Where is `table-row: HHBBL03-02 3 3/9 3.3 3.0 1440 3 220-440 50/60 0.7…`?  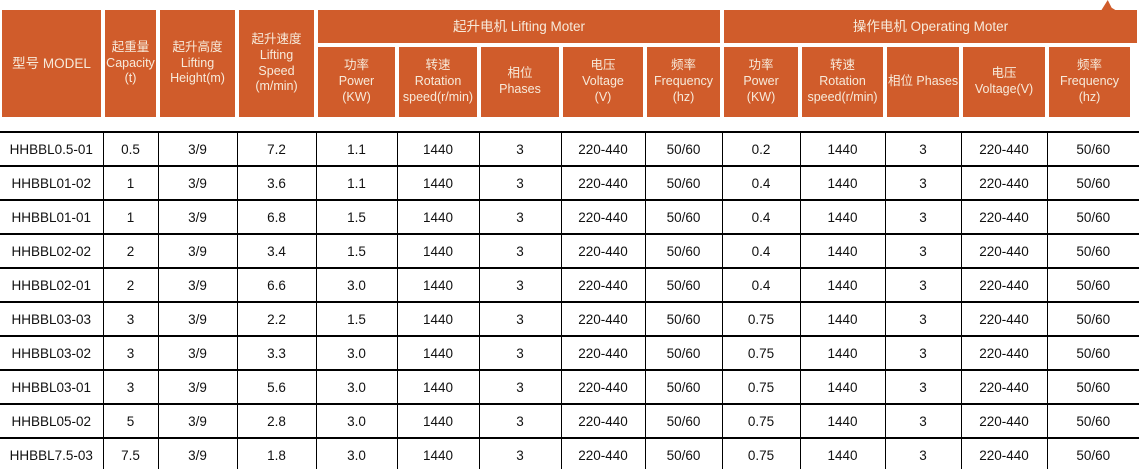
table-row: HHBBL03-02 3 3/9 3.3 3.0 1440 3 220-440 50/60 0.7… is located at coordinates (569, 353).